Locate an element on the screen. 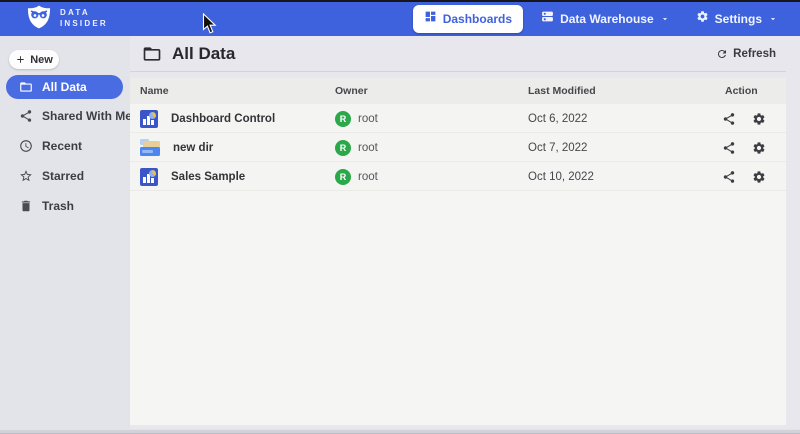 The image size is (800, 434). data-warehouse-label: Data Warehouse is located at coordinates (607, 19).